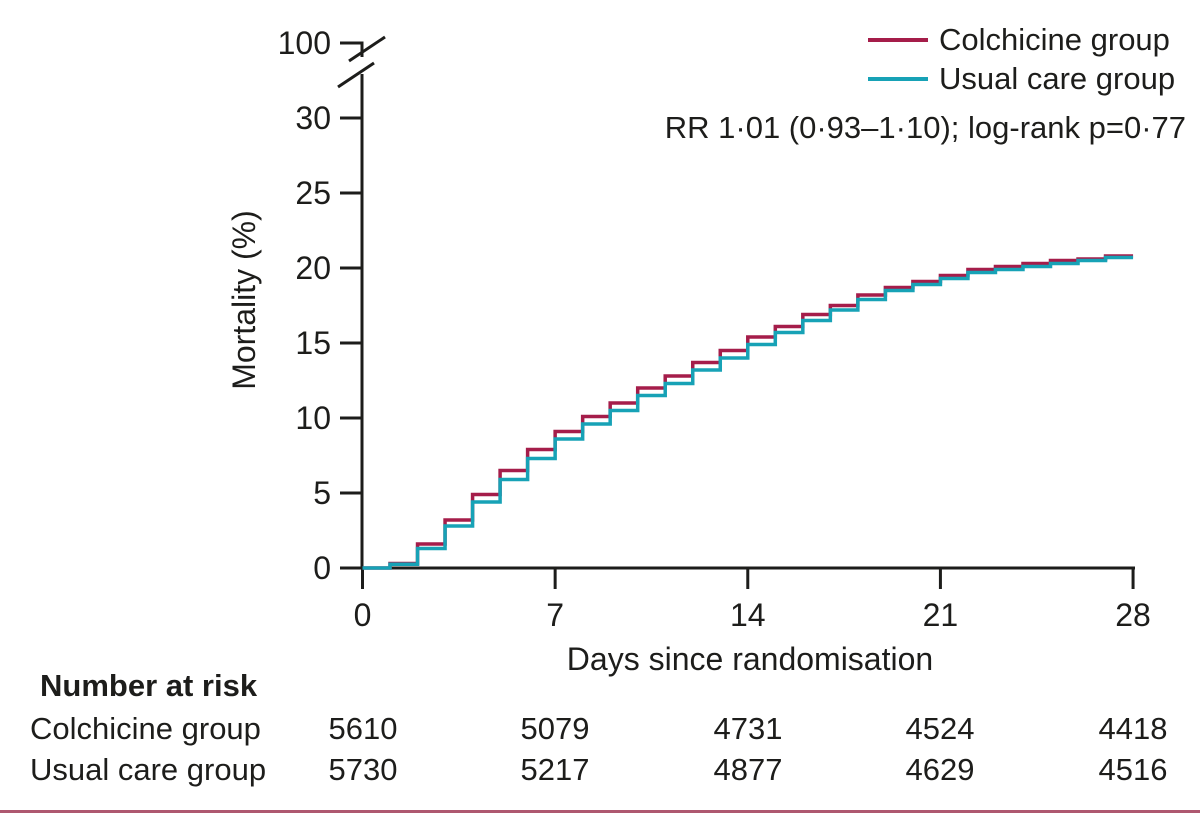 Image resolution: width=1200 pixels, height=820 pixels. I want to click on risk-count: 4516, so click(1133, 769).